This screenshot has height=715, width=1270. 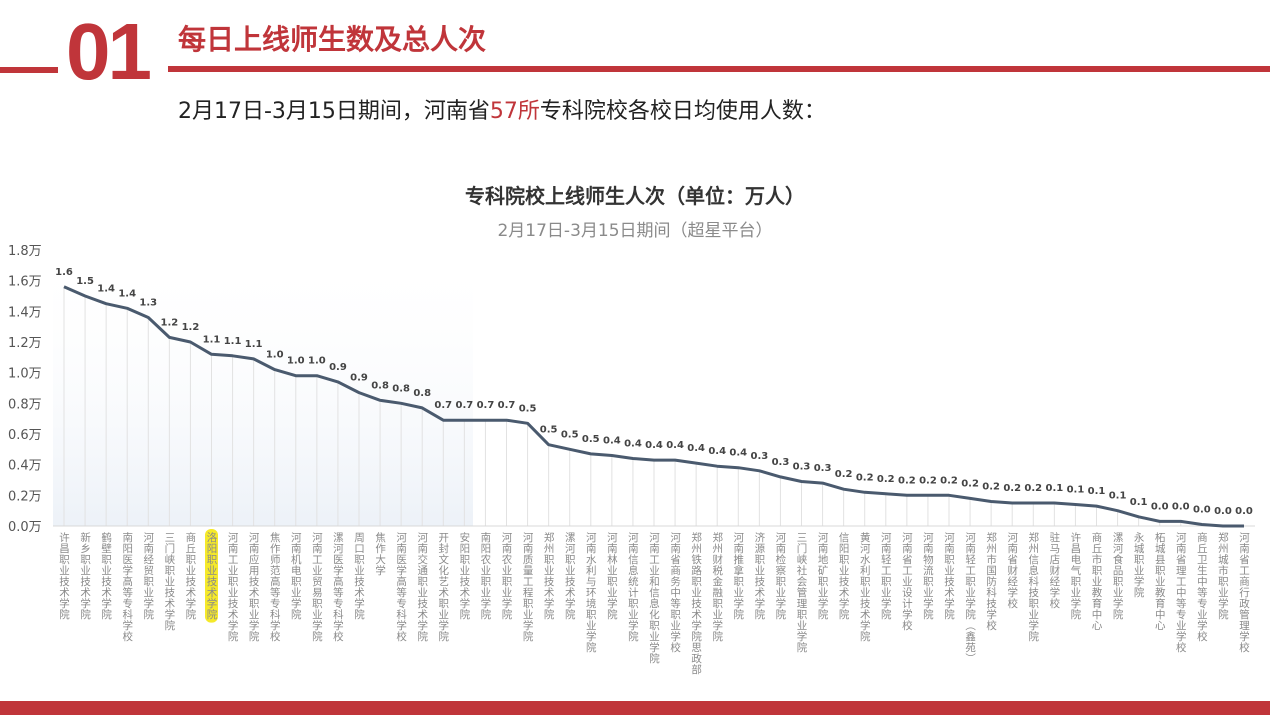 What do you see at coordinates (928, 576) in the screenshot?
I see `x-tick-label: 河南物流职业学院` at bounding box center [928, 576].